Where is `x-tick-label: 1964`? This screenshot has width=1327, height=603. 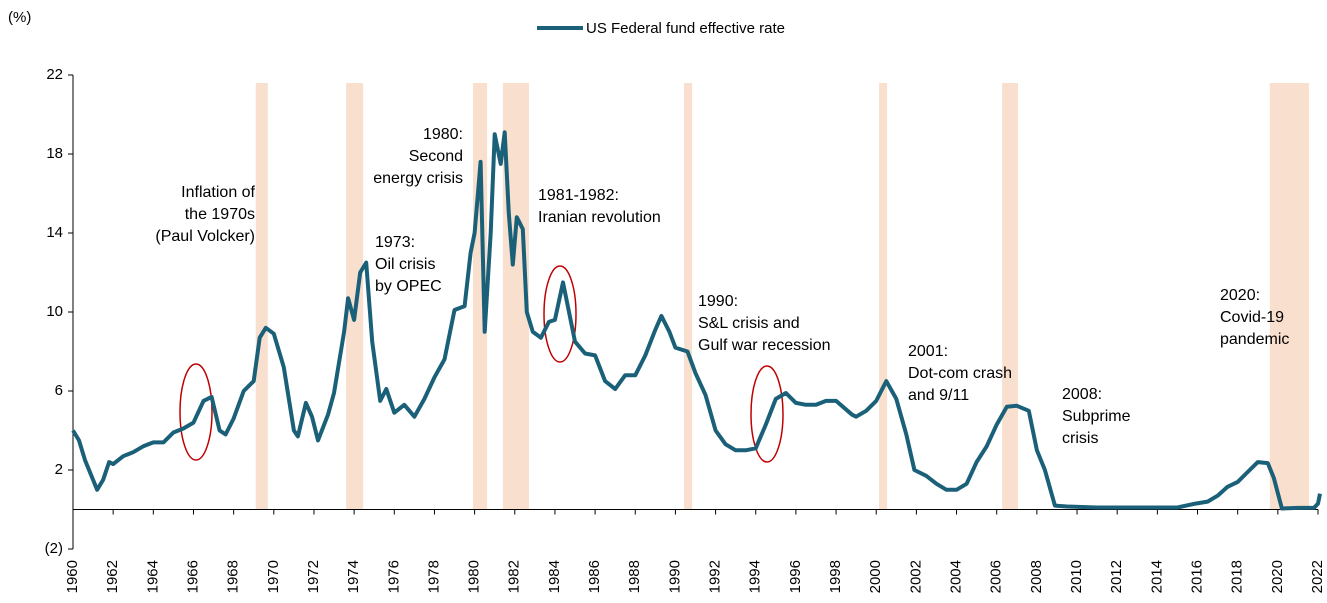 x-tick-label: 1964 is located at coordinates (152, 576).